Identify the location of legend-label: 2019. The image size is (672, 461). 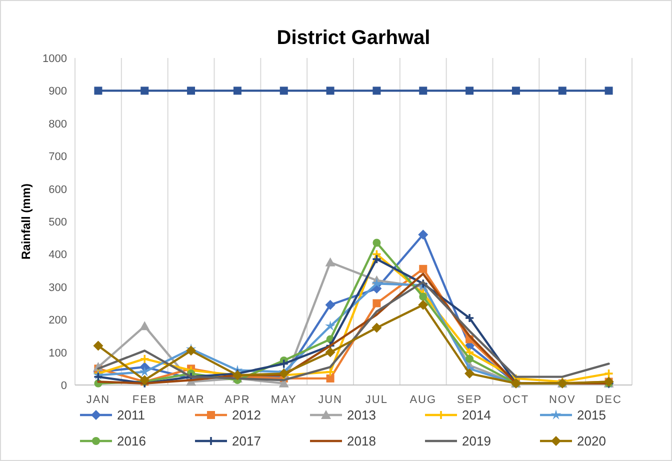
(476, 441).